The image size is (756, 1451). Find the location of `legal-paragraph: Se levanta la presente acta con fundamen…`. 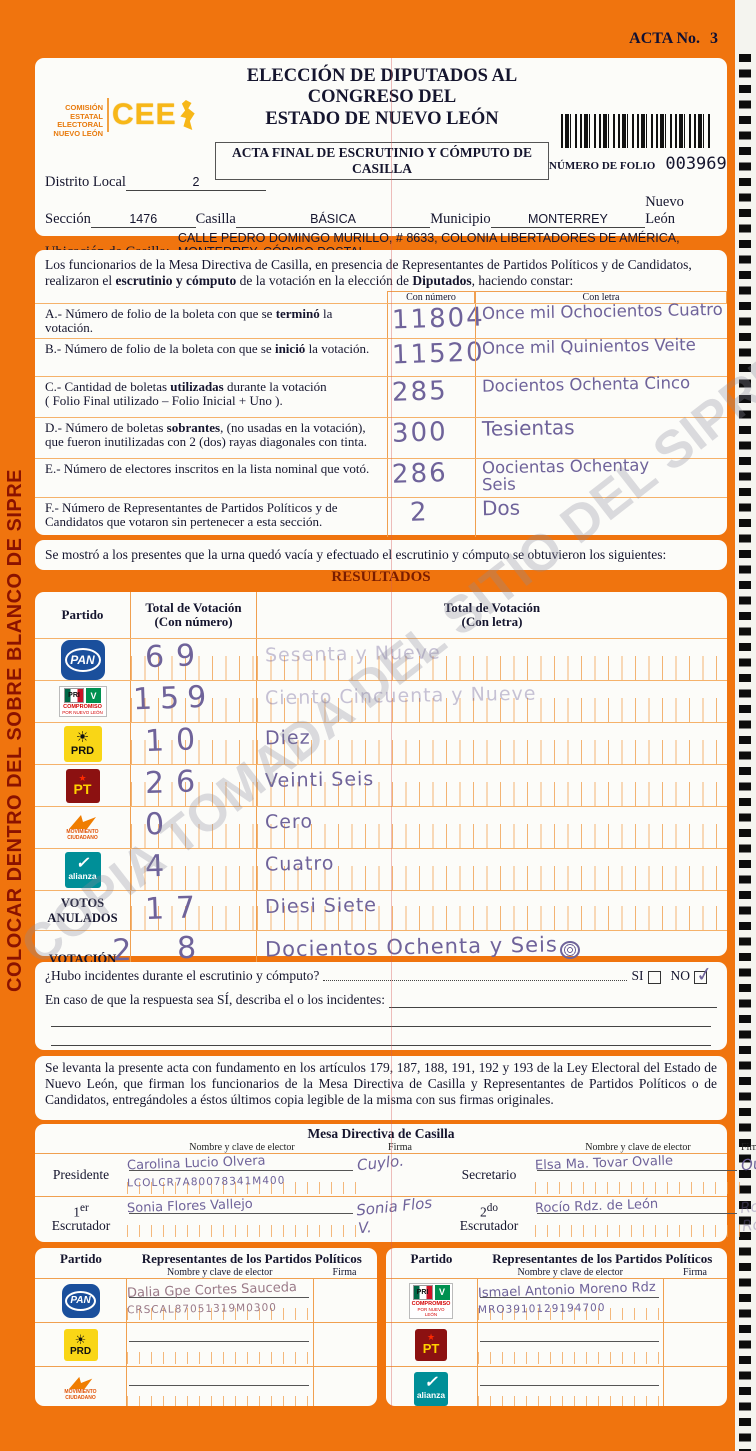

legal-paragraph: Se levanta la presente acta con fundamen… is located at coordinates (381, 1088).